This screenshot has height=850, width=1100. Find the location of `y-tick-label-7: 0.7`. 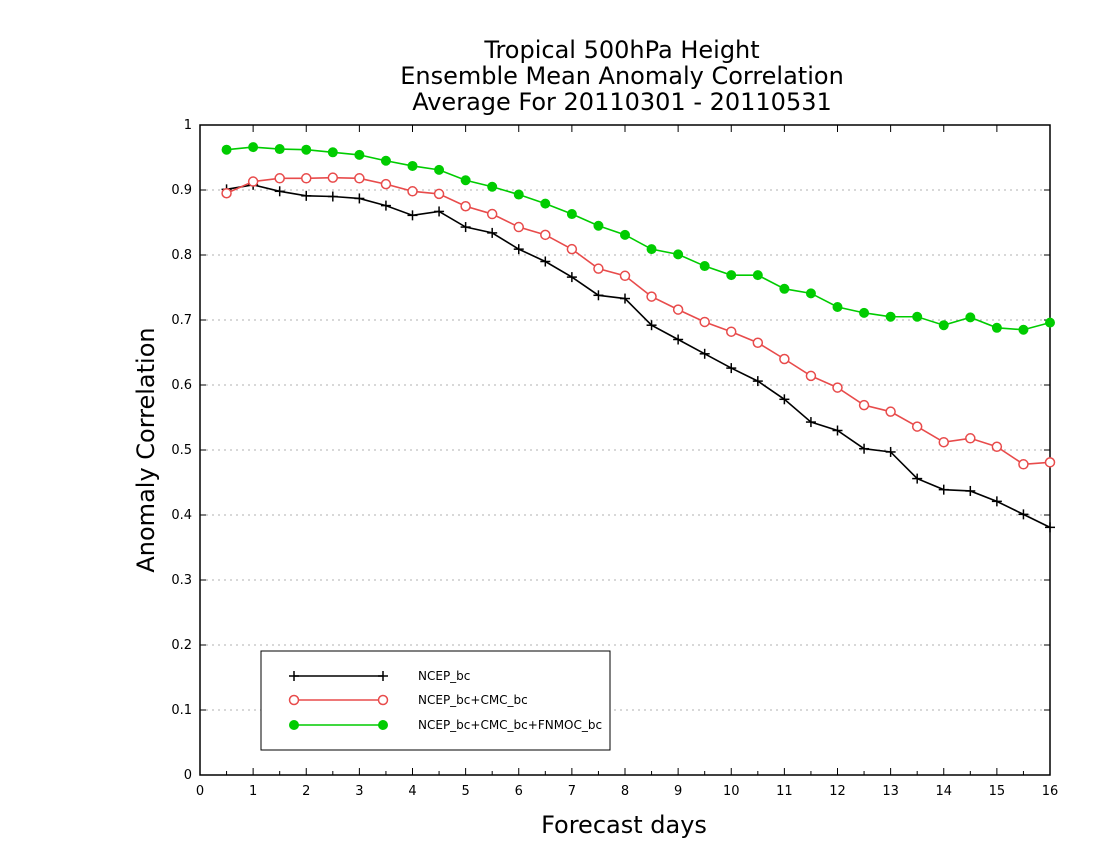

y-tick-label-7: 0.7 is located at coordinates (181, 320).